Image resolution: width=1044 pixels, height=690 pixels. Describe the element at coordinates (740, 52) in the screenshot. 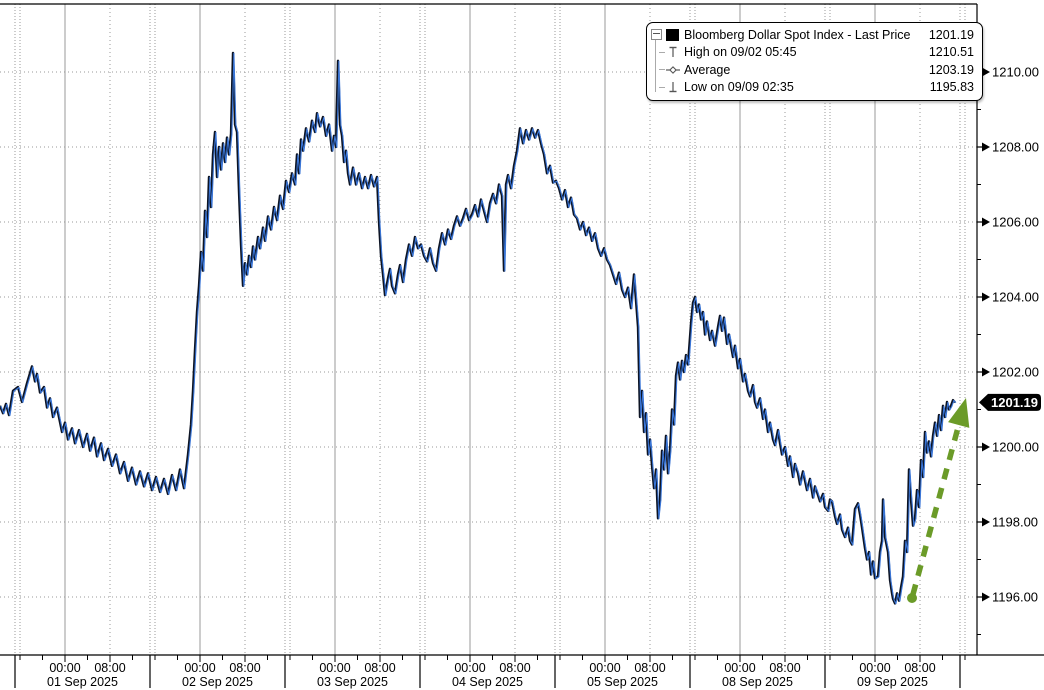

I see `legend-high-label: High on 09/02 05:45` at that location.